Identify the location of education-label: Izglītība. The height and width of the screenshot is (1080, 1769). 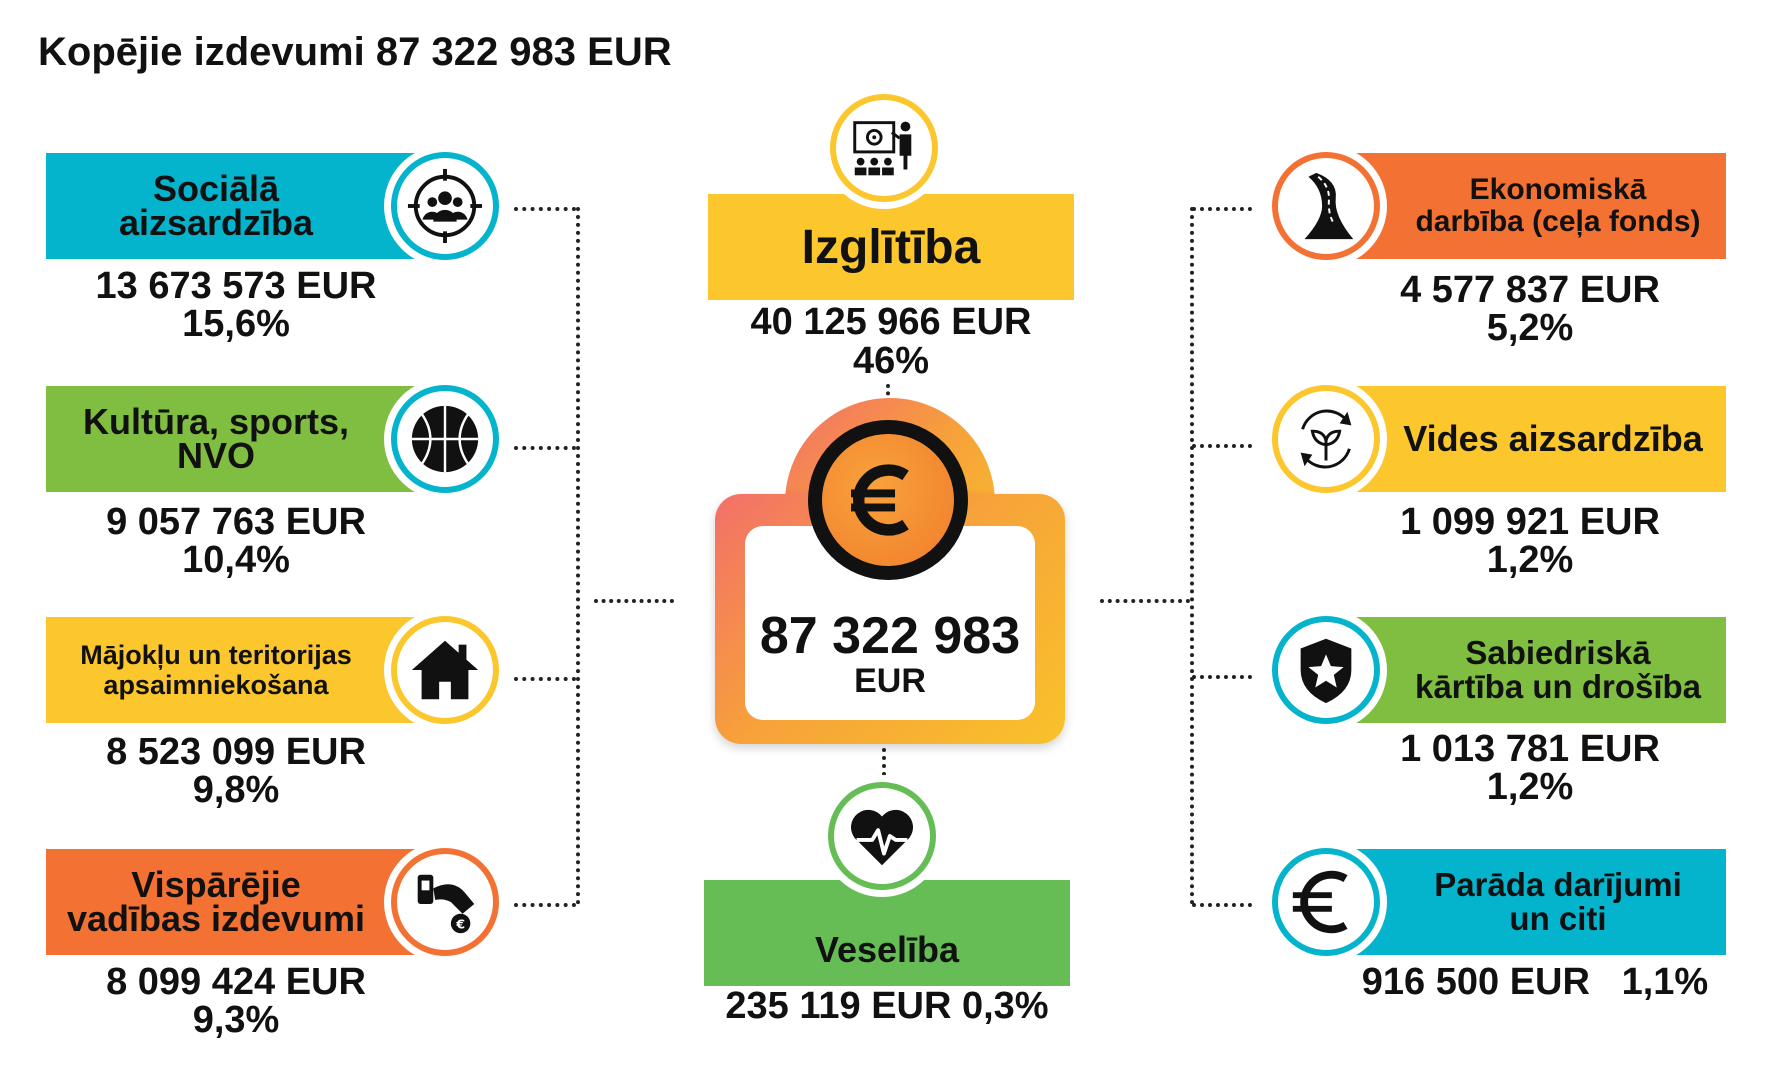
(891, 247).